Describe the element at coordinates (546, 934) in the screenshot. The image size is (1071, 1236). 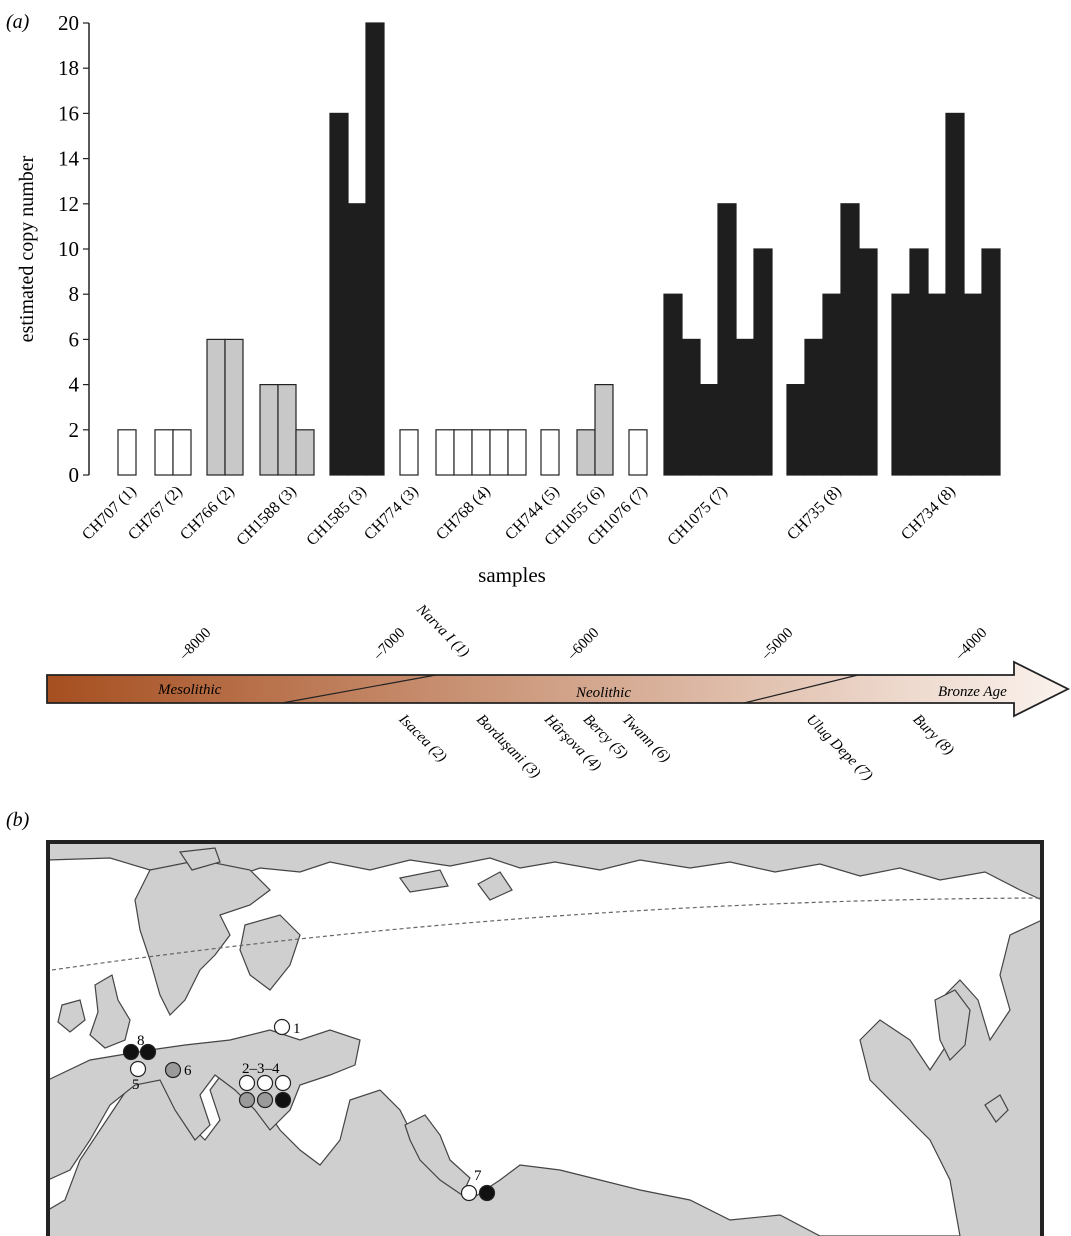
I see `arctic-circle-line` at that location.